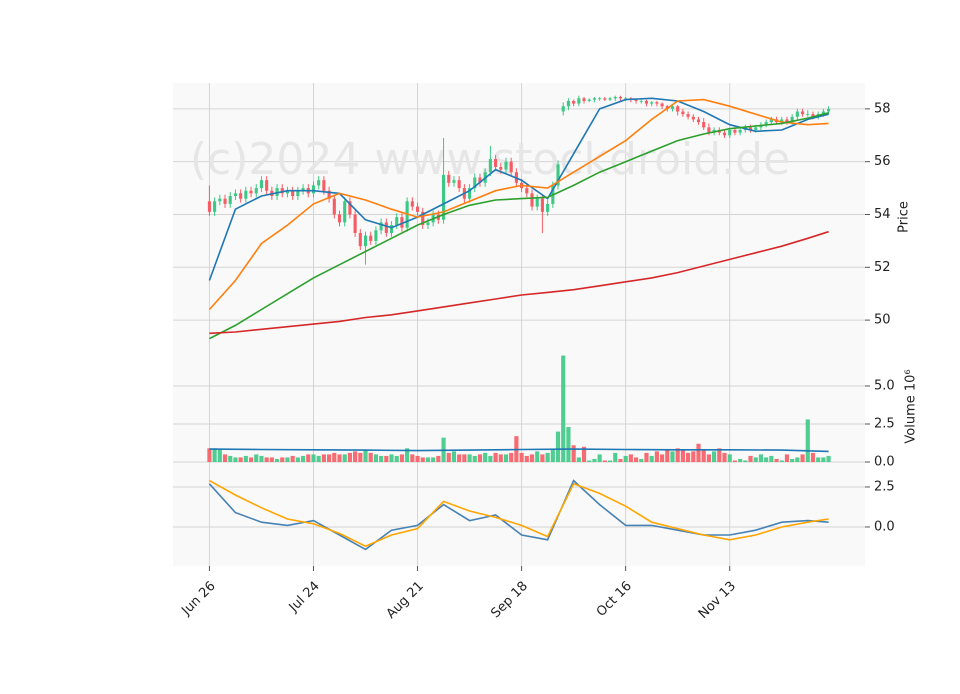  Describe the element at coordinates (534, 515) in the screenshot. I see `panel: 0.0 2.5` at that location.